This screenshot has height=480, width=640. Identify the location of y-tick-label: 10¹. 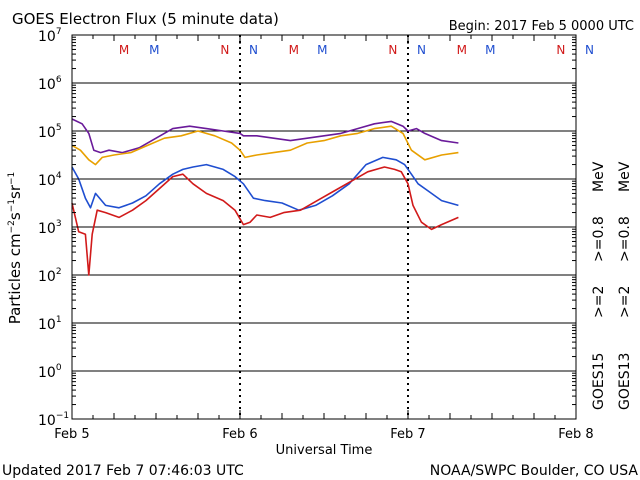
(50, 324).